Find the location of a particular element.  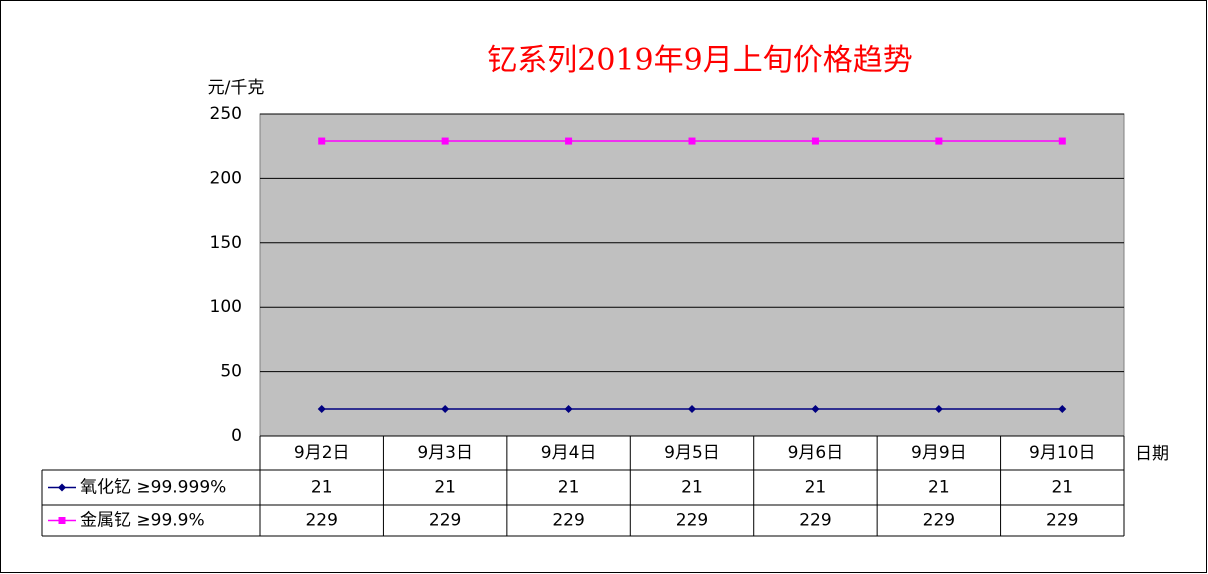

y-tick-label: 150 is located at coordinates (226, 243).